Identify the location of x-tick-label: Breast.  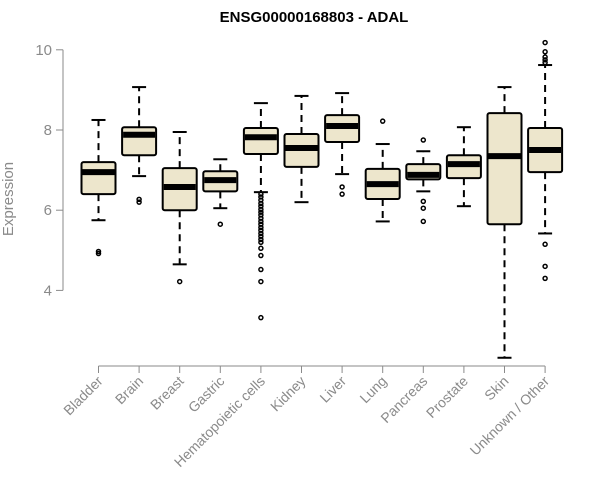
(167, 393).